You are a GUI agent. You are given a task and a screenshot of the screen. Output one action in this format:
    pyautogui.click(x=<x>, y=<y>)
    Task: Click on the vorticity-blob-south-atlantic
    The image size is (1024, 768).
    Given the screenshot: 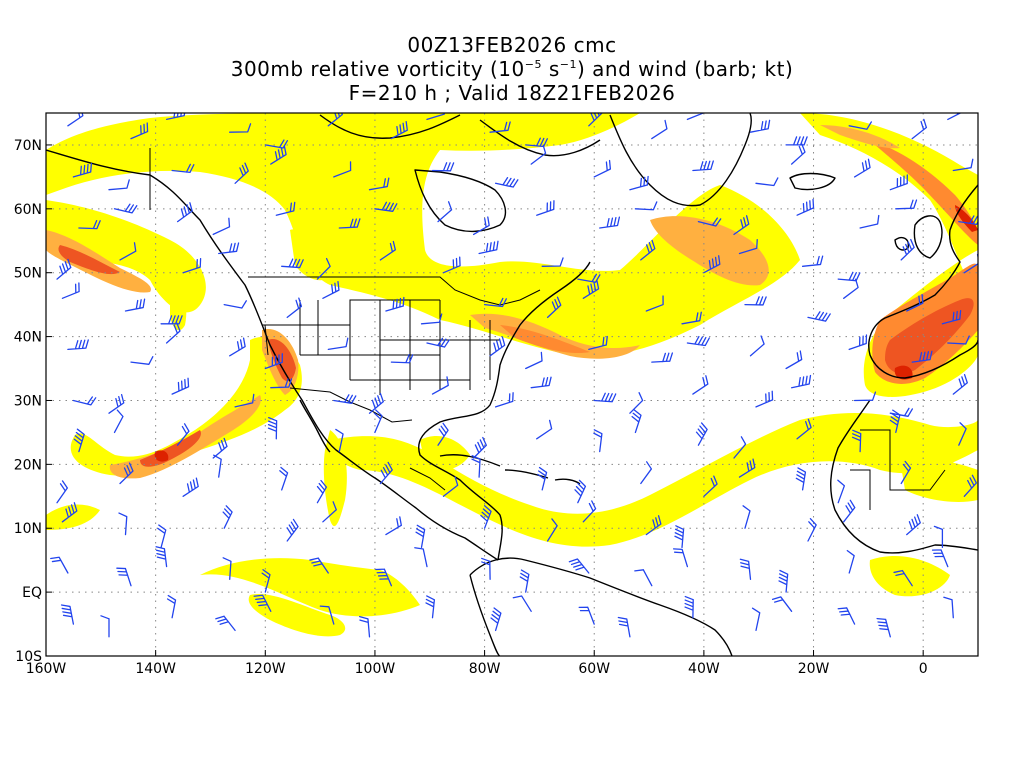 What is the action you would take?
    pyautogui.click(x=909, y=576)
    